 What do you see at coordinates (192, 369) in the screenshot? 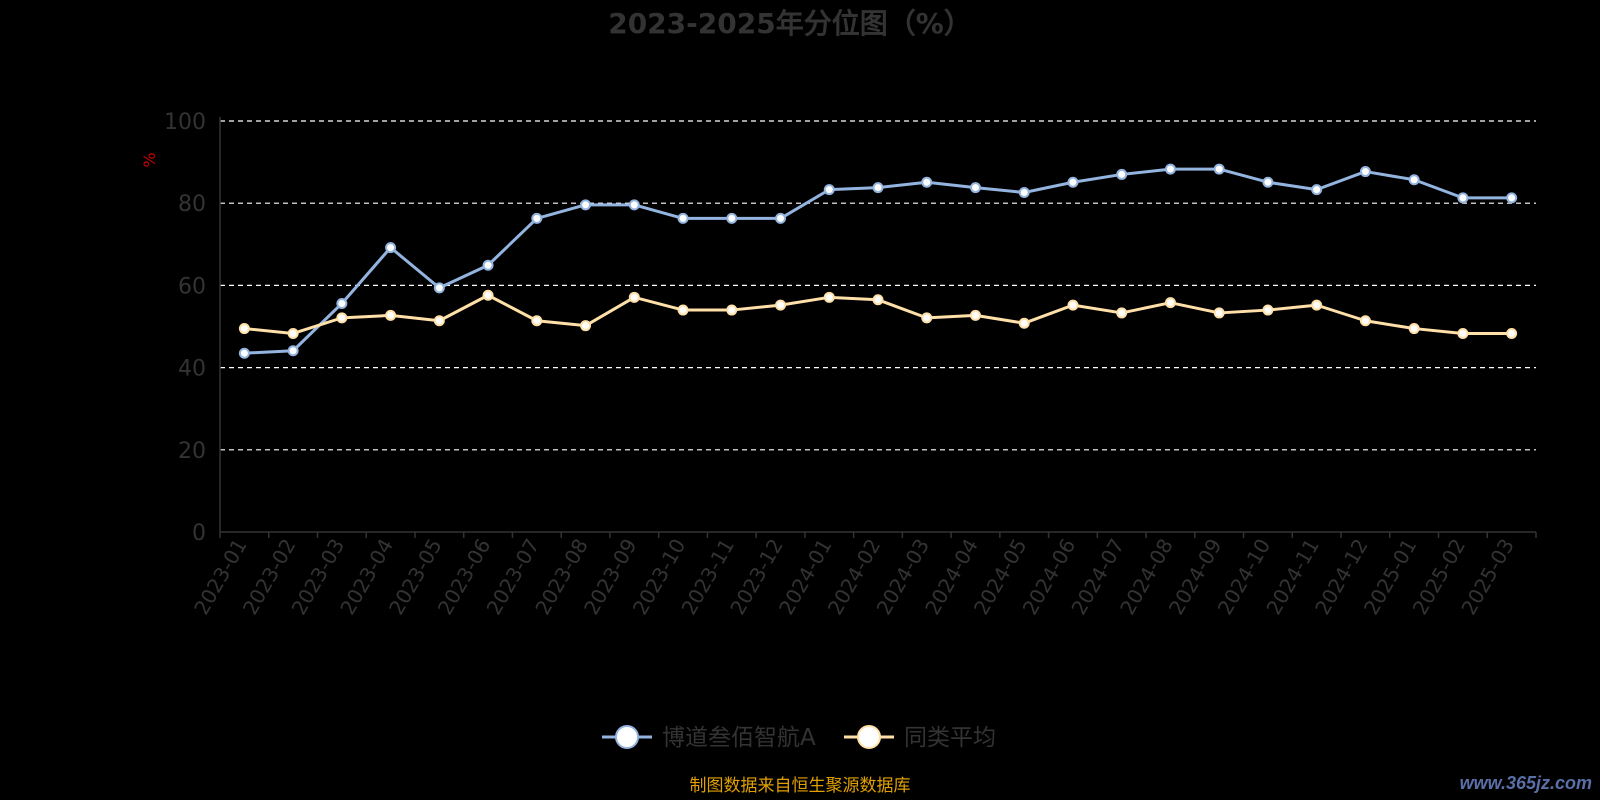
I see `y-tick-label: 40` at bounding box center [192, 369].